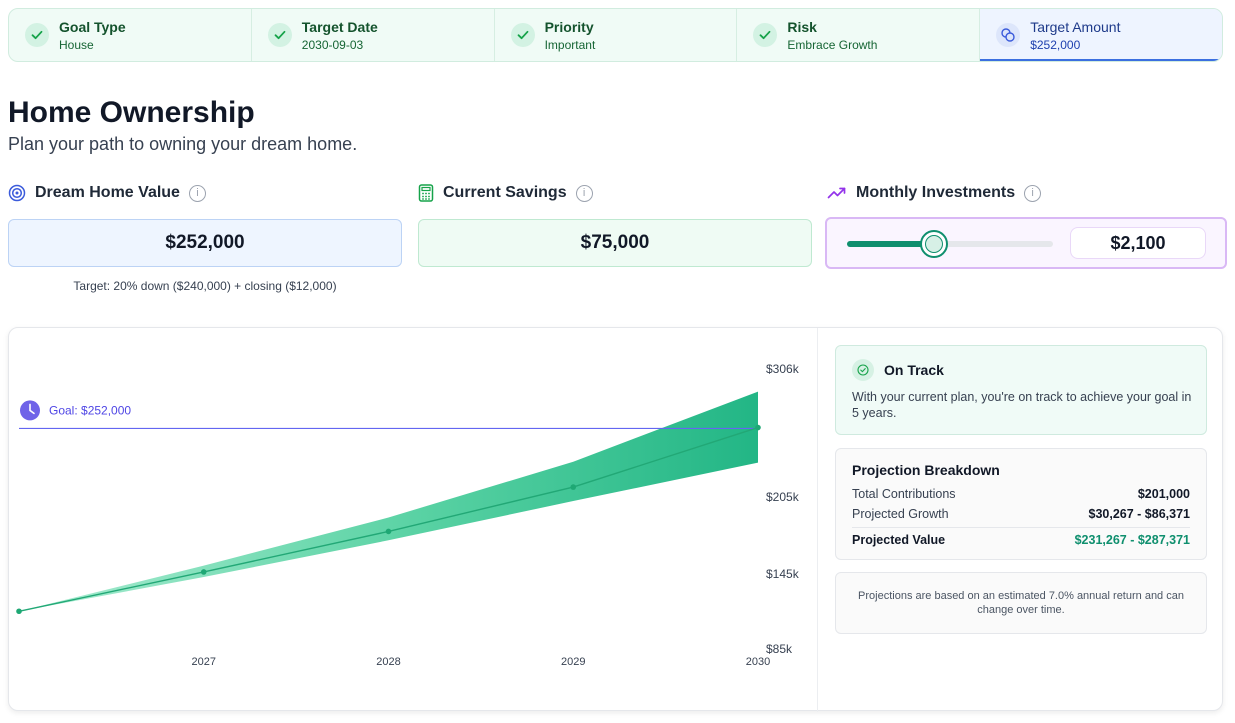 Image resolution: width=1235 pixels, height=723 pixels. I want to click on savings-label: Current Savings, so click(505, 192).